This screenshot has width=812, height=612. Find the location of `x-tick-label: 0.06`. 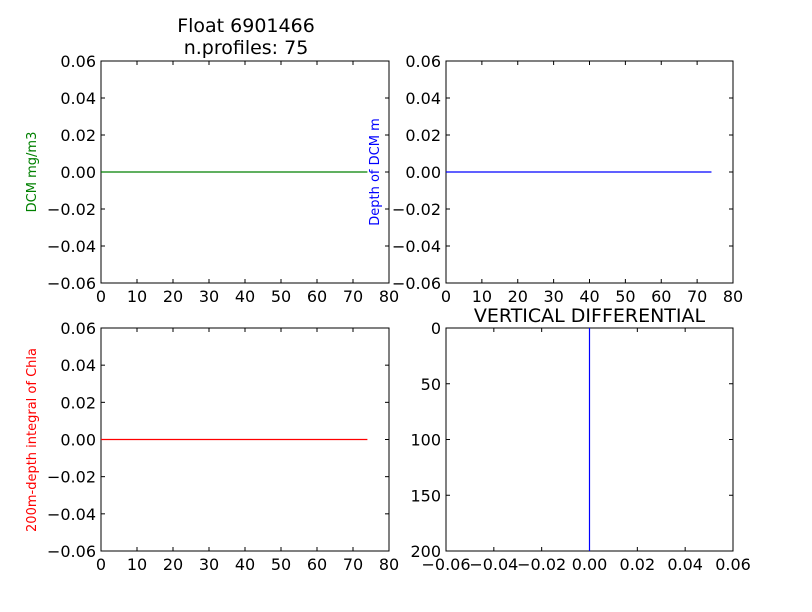

x-tick-label: 0.06 is located at coordinates (733, 564).